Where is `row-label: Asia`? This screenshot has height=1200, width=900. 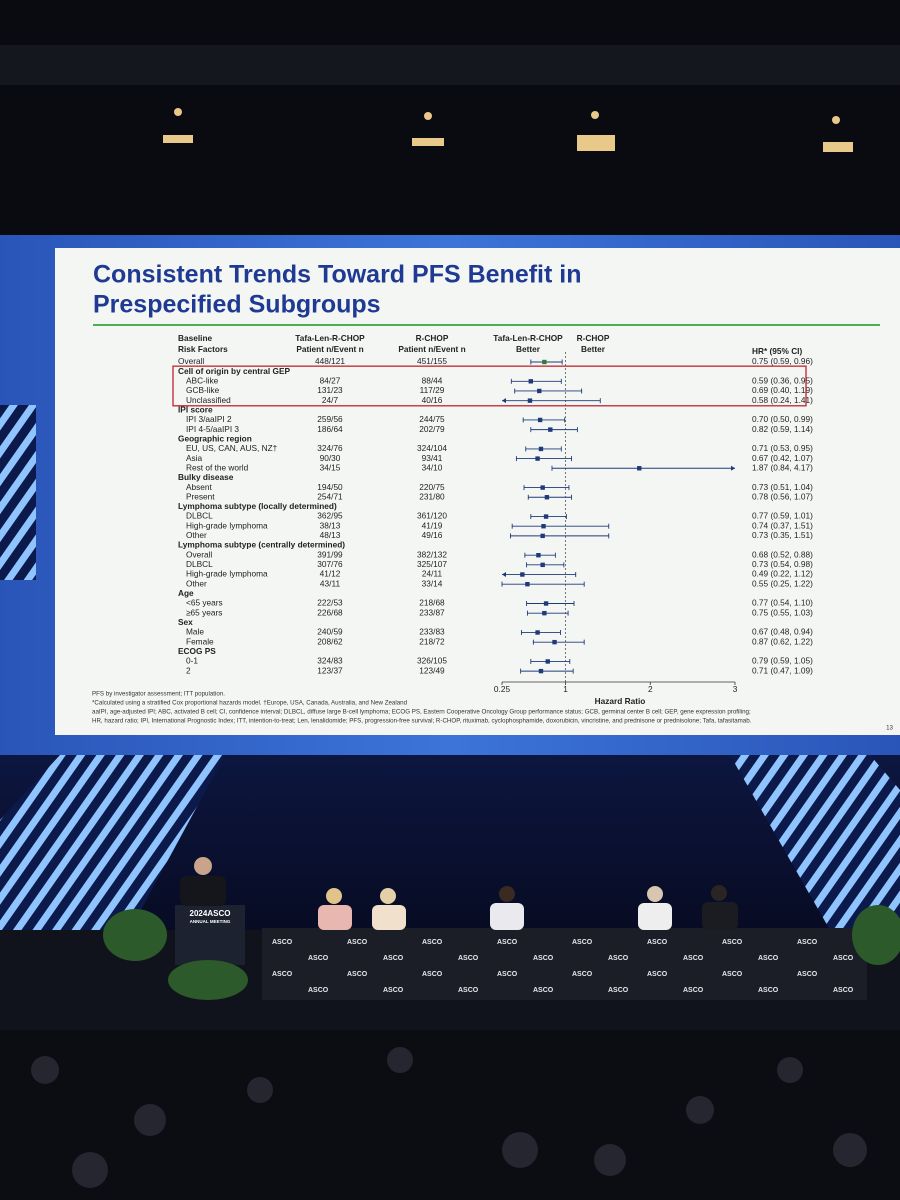
row-label: Asia is located at coordinates (194, 458).